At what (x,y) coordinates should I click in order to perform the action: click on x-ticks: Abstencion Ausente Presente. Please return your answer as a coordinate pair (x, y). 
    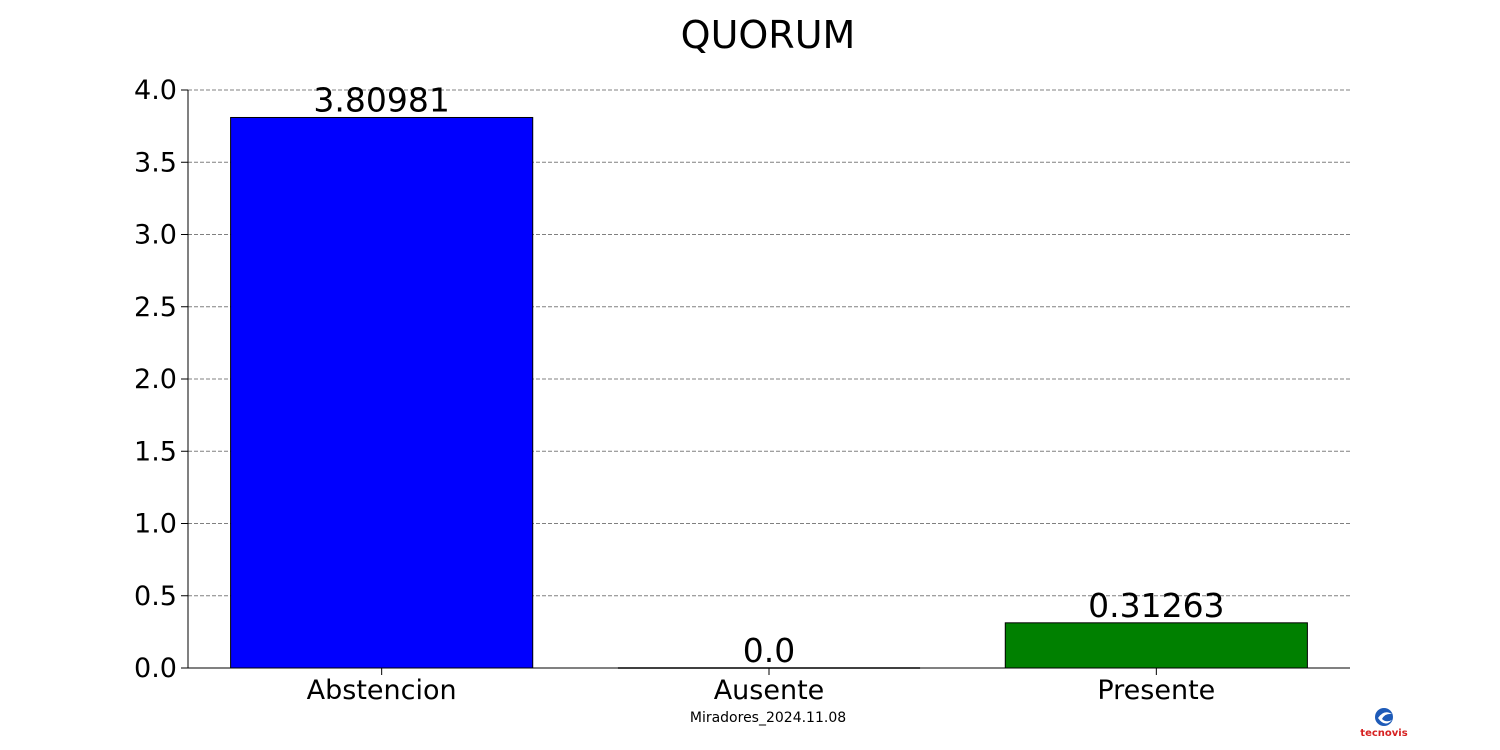
    Looking at the image, I should click on (761, 687).